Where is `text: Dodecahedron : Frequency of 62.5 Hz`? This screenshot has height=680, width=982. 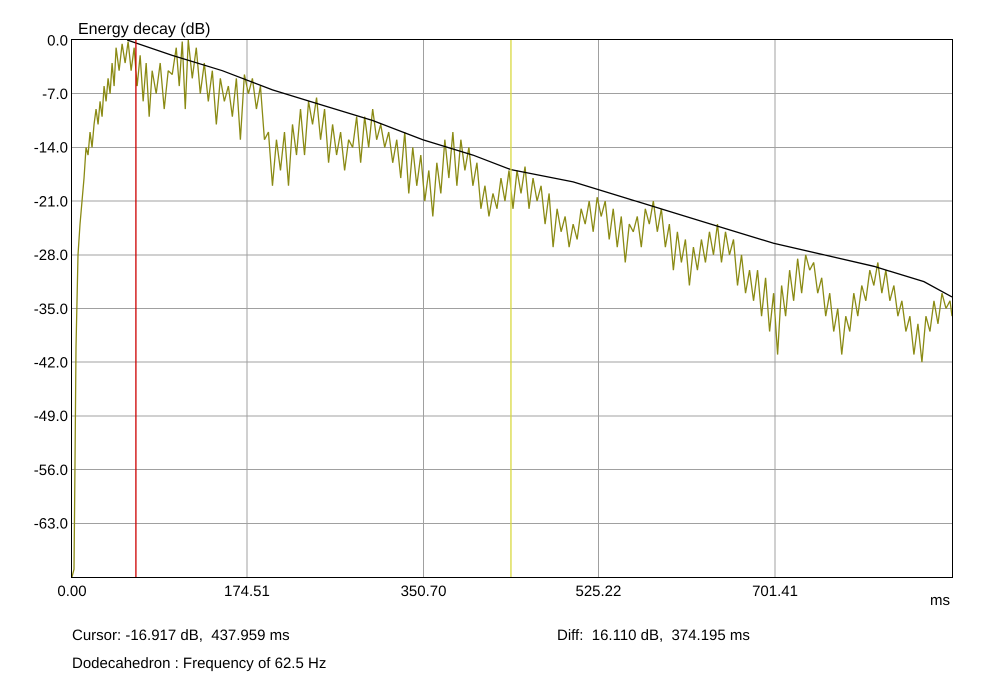
text: Dodecahedron : Frequency of 62.5 Hz is located at coordinates (199, 663).